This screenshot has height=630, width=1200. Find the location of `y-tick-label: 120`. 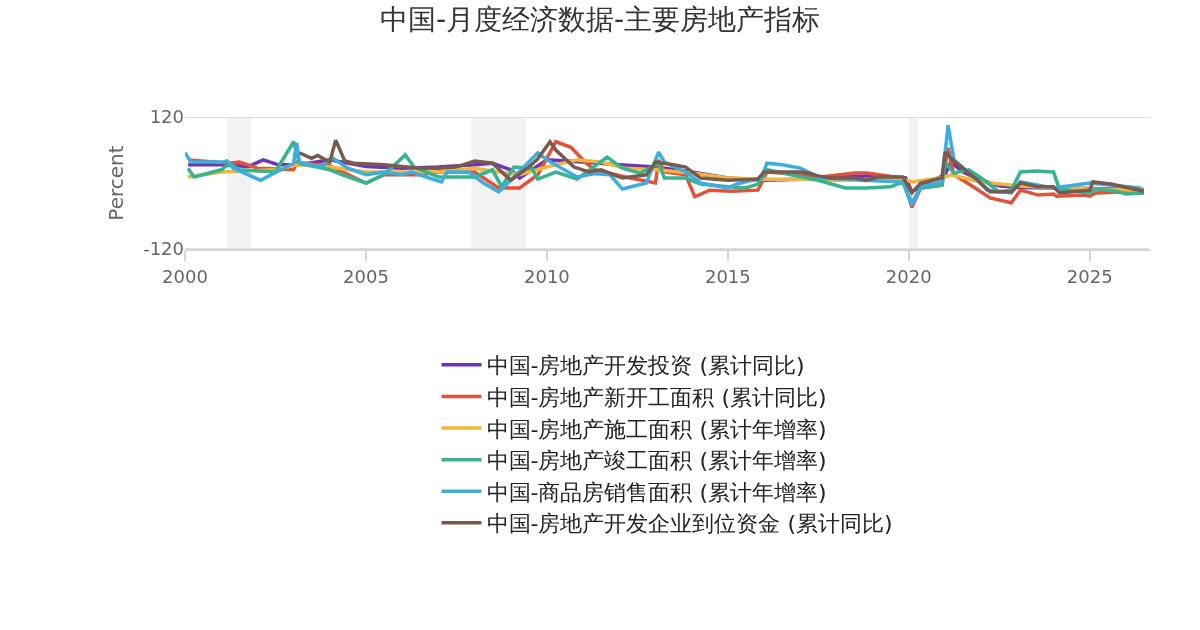

y-tick-label: 120 is located at coordinates (166, 117).